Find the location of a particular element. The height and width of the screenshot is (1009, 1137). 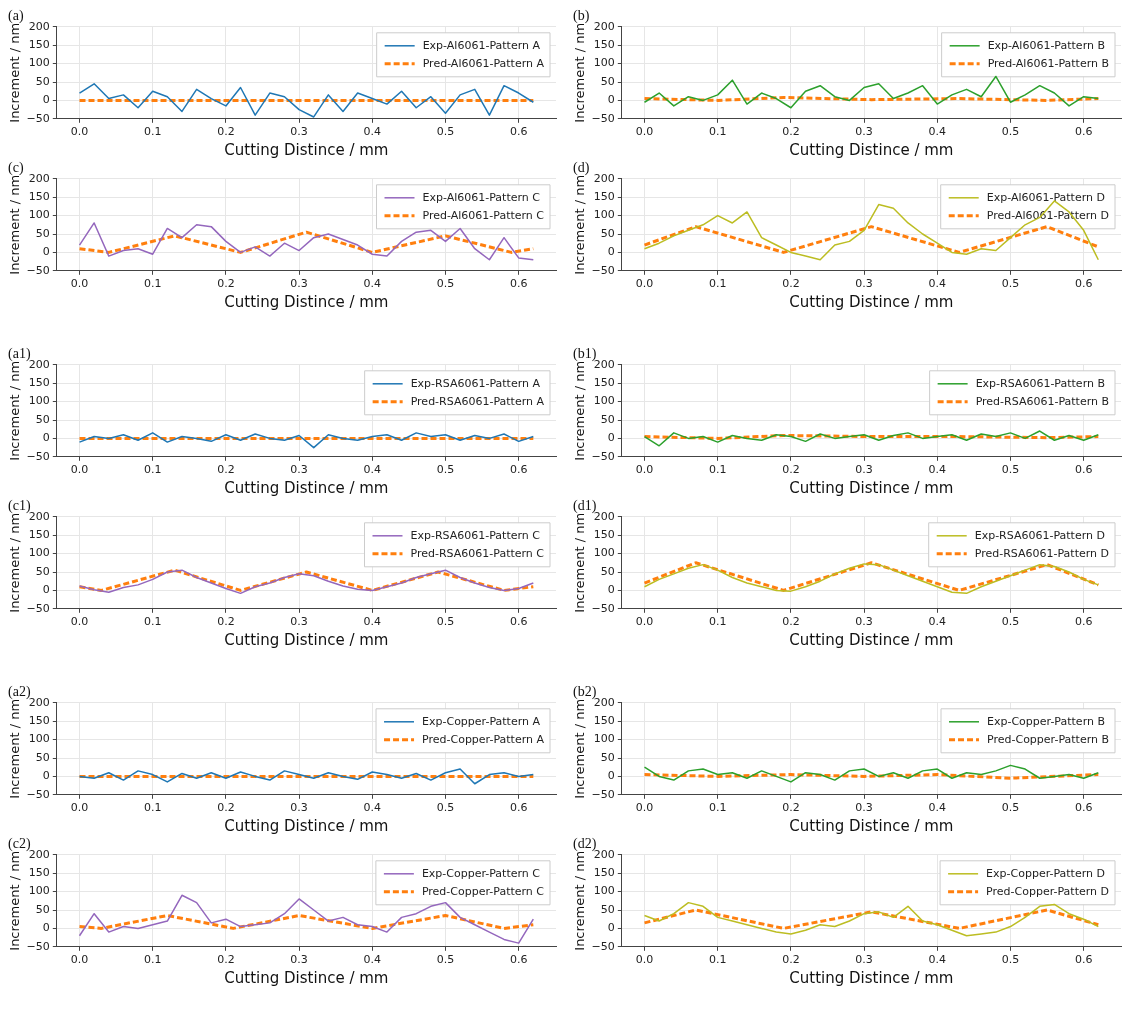

legend-label: Exp-Copper-Pattern A is located at coordinates (481, 721).